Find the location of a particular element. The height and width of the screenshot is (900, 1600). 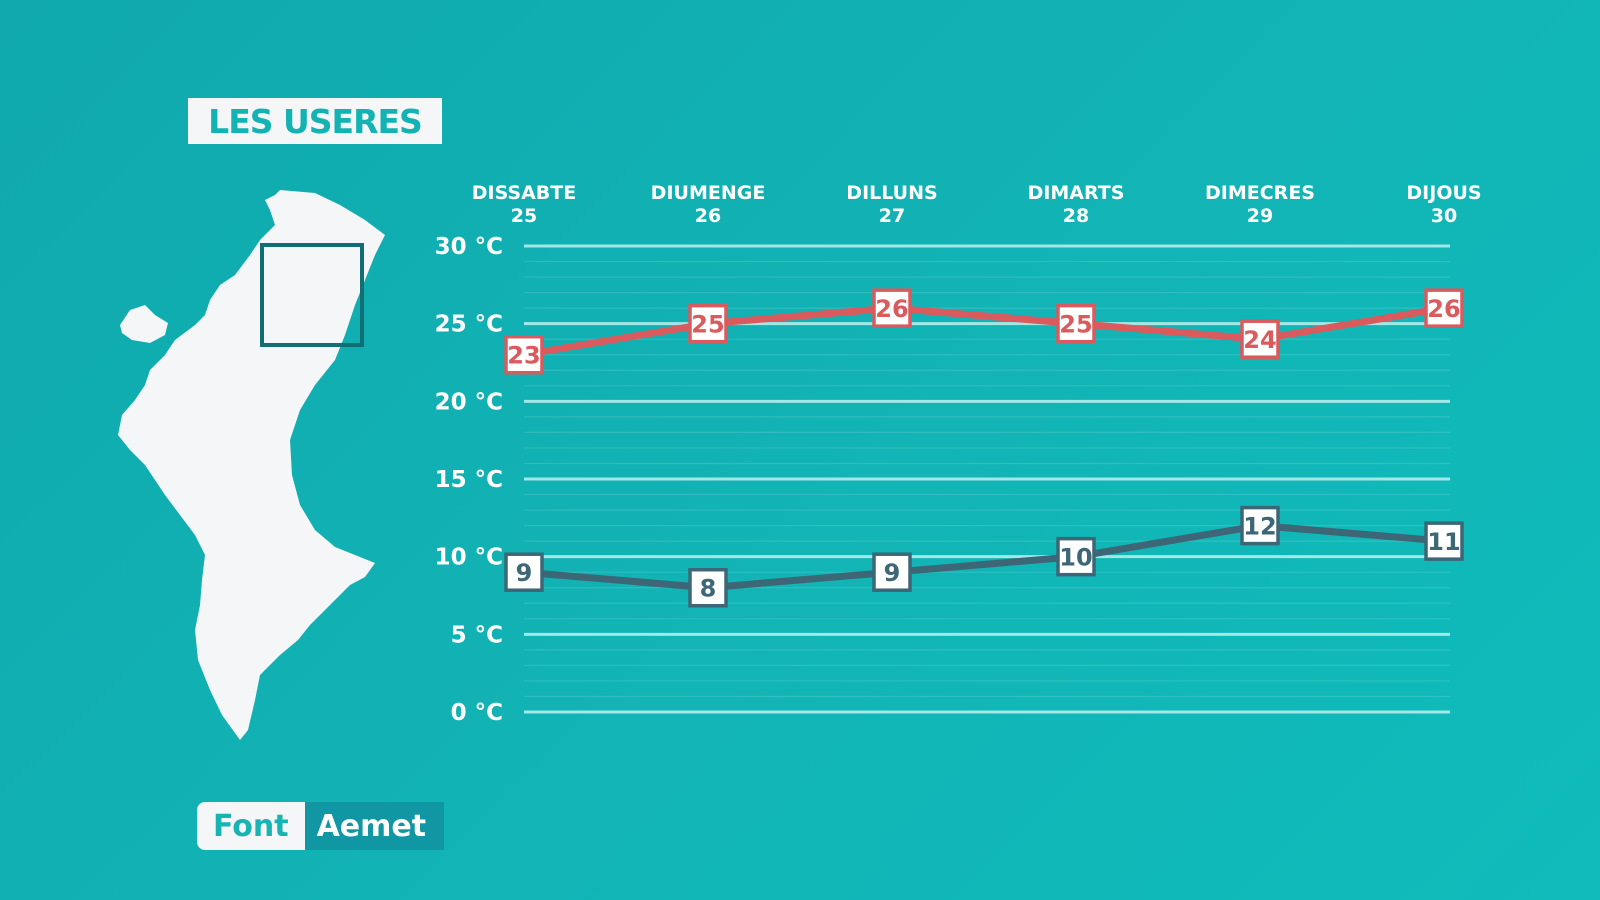

min-value-label: 12 is located at coordinates (1259, 527).